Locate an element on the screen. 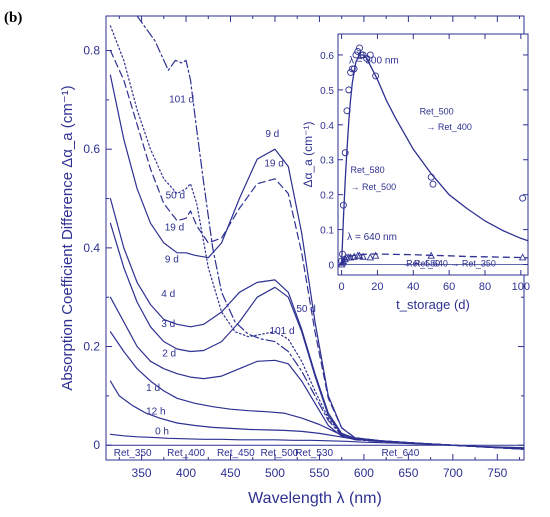  curve-label: Ret_450 is located at coordinates (236, 453).